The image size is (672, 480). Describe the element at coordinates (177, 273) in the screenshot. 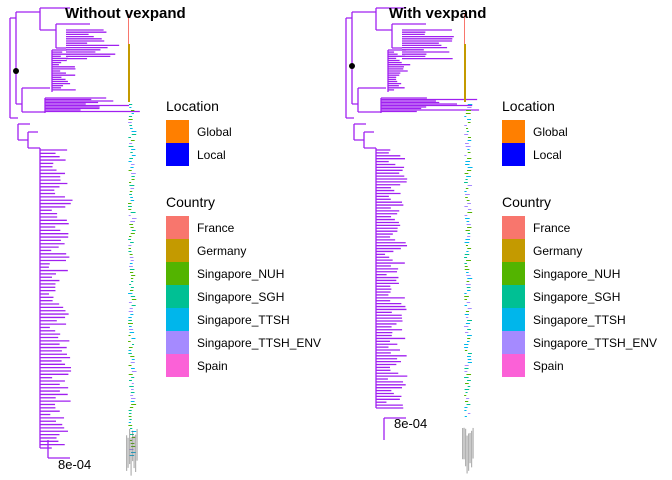

I see `legend-key-singapore_nuh` at that location.